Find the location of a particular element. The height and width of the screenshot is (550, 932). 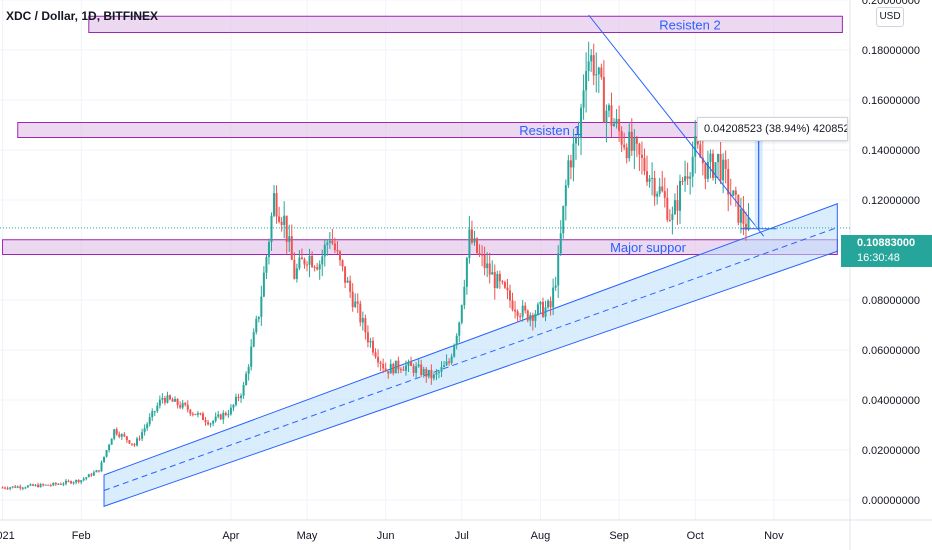

symbol-title: XDC / Dollar, 1D, BITFINEX is located at coordinates (82, 16).